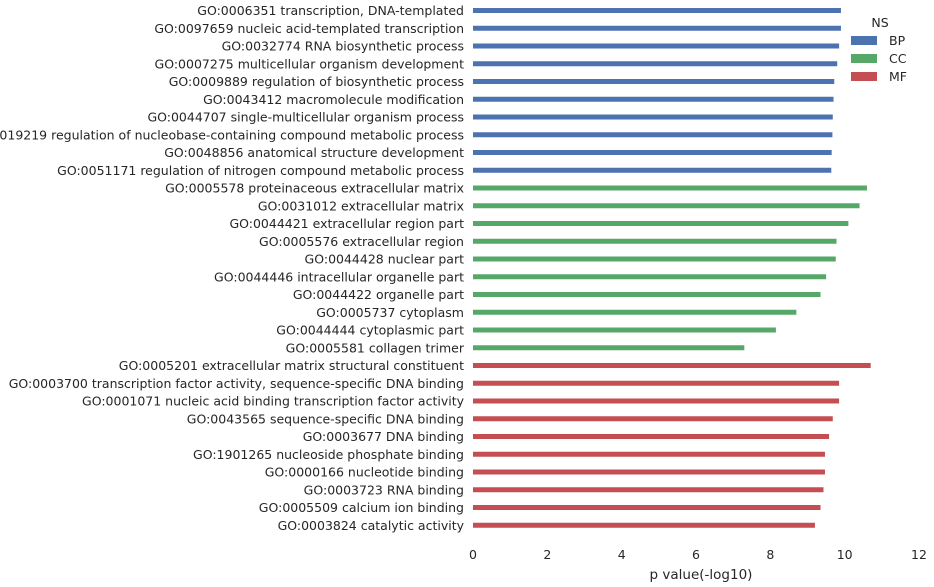 The image size is (934, 587). Describe the element at coordinates (346, 223) in the screenshot. I see `category-label: GO:0044421 extracellular region part` at that location.